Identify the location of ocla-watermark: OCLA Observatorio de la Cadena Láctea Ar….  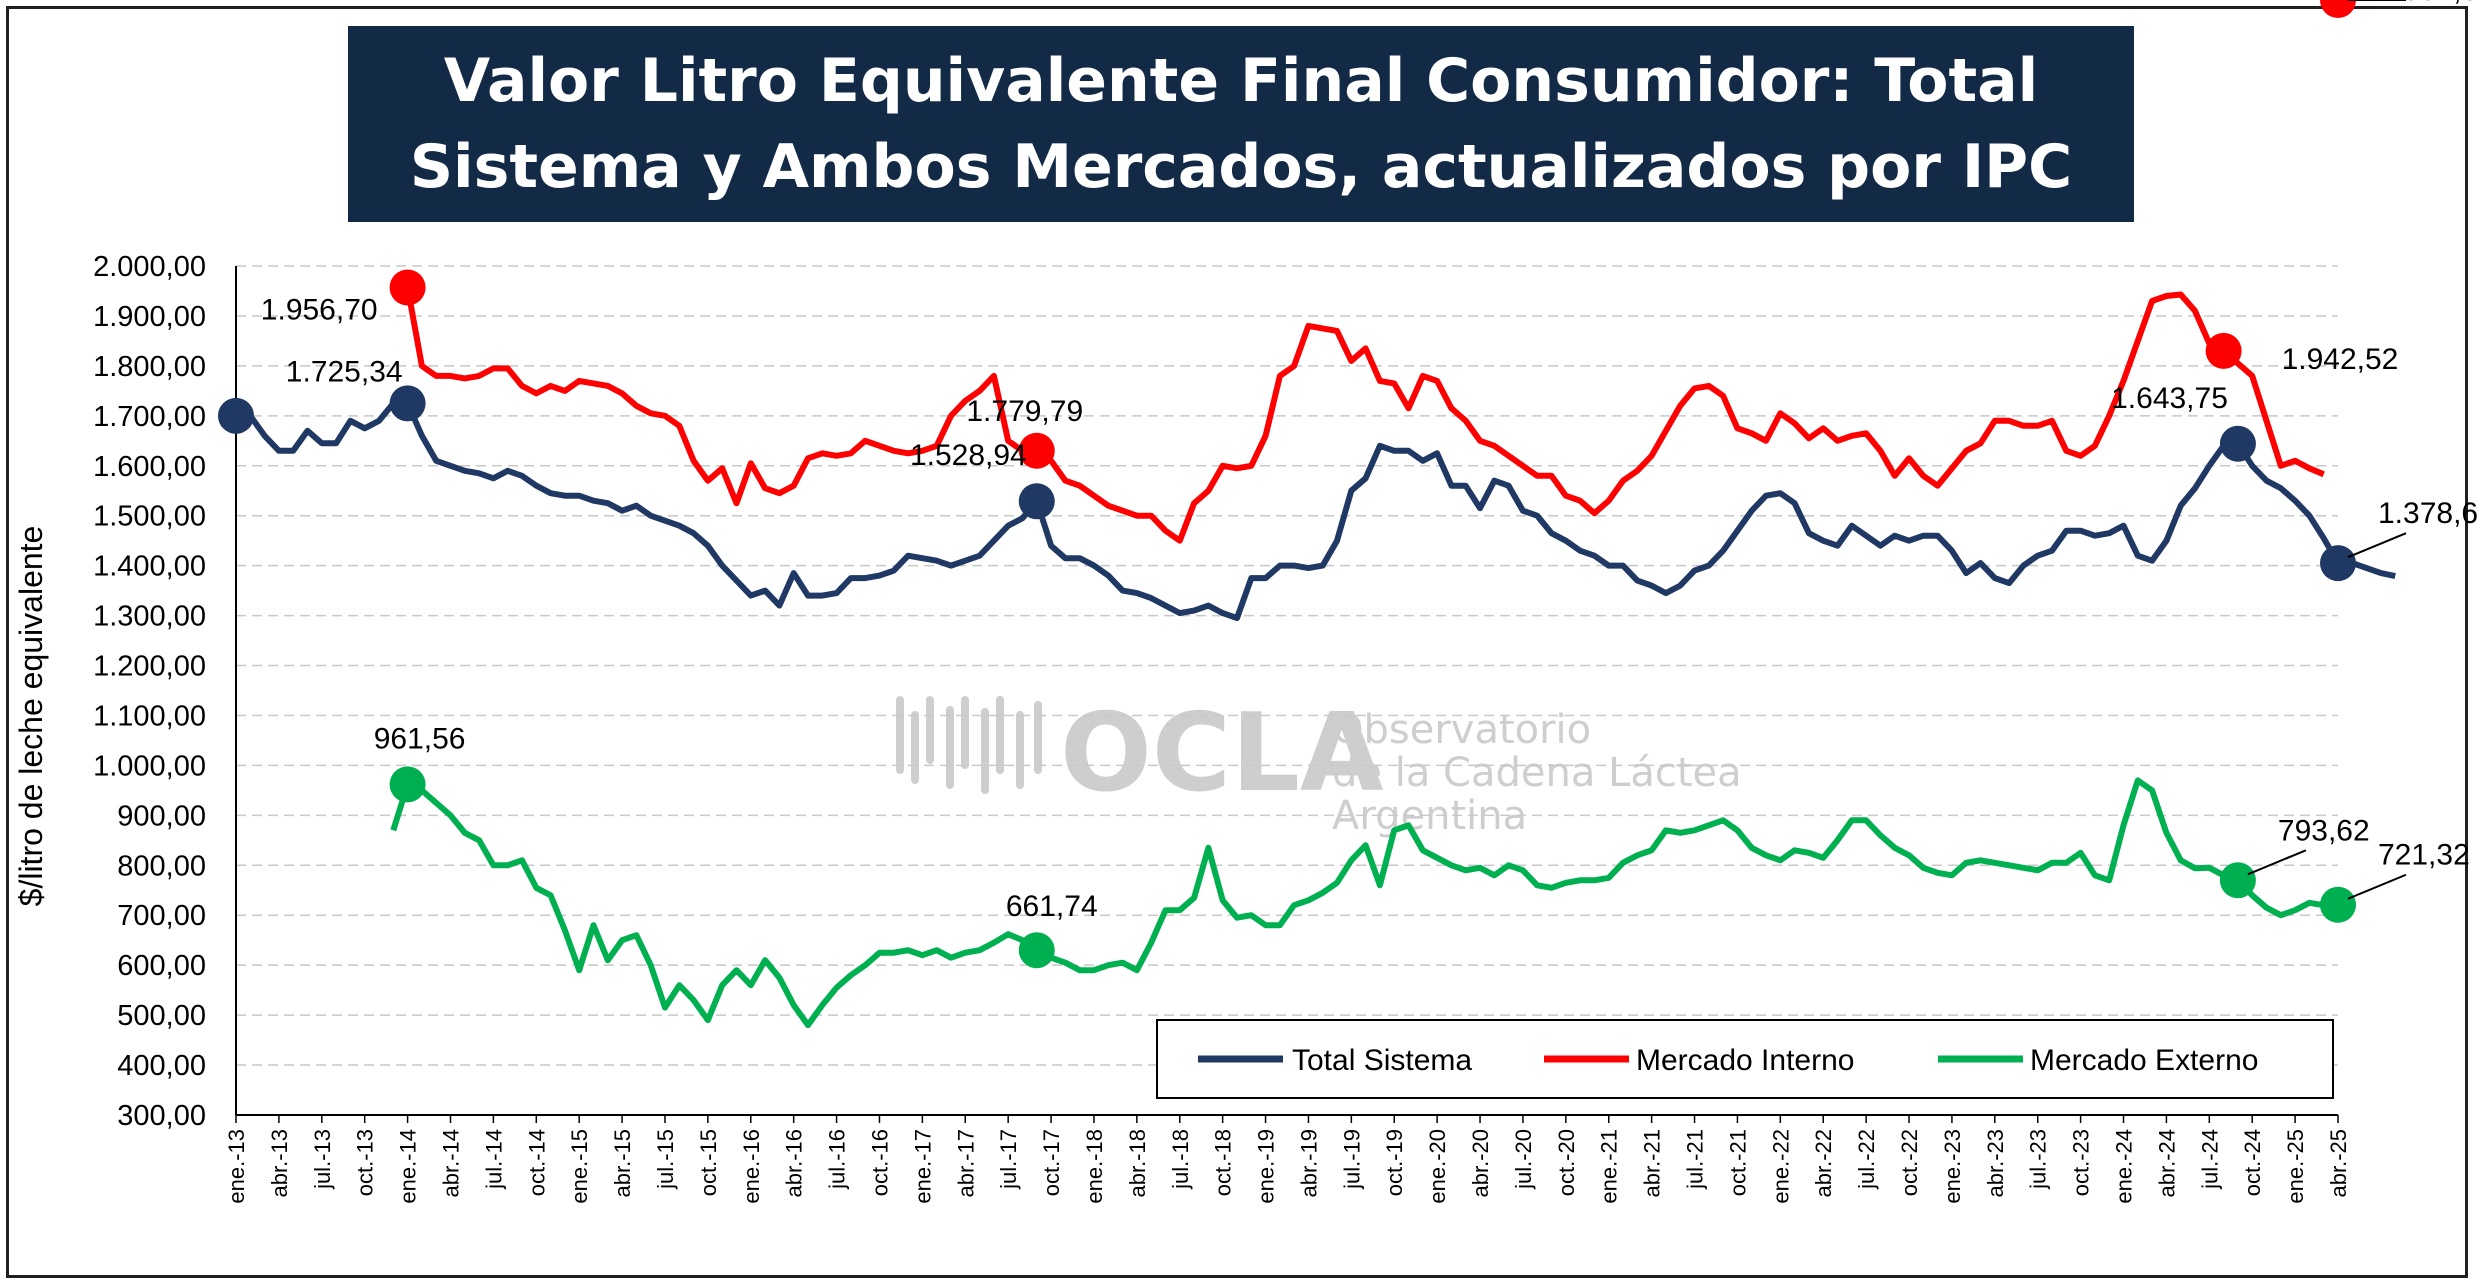
(1319, 765).